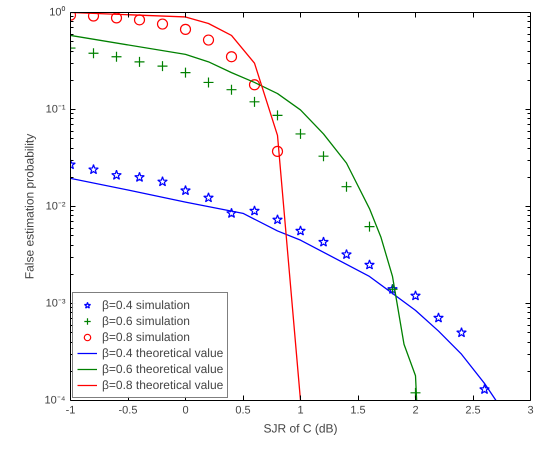 The height and width of the screenshot is (455, 550). Describe the element at coordinates (146, 305) in the screenshot. I see `legend-label: β=0.4 simulation` at that location.